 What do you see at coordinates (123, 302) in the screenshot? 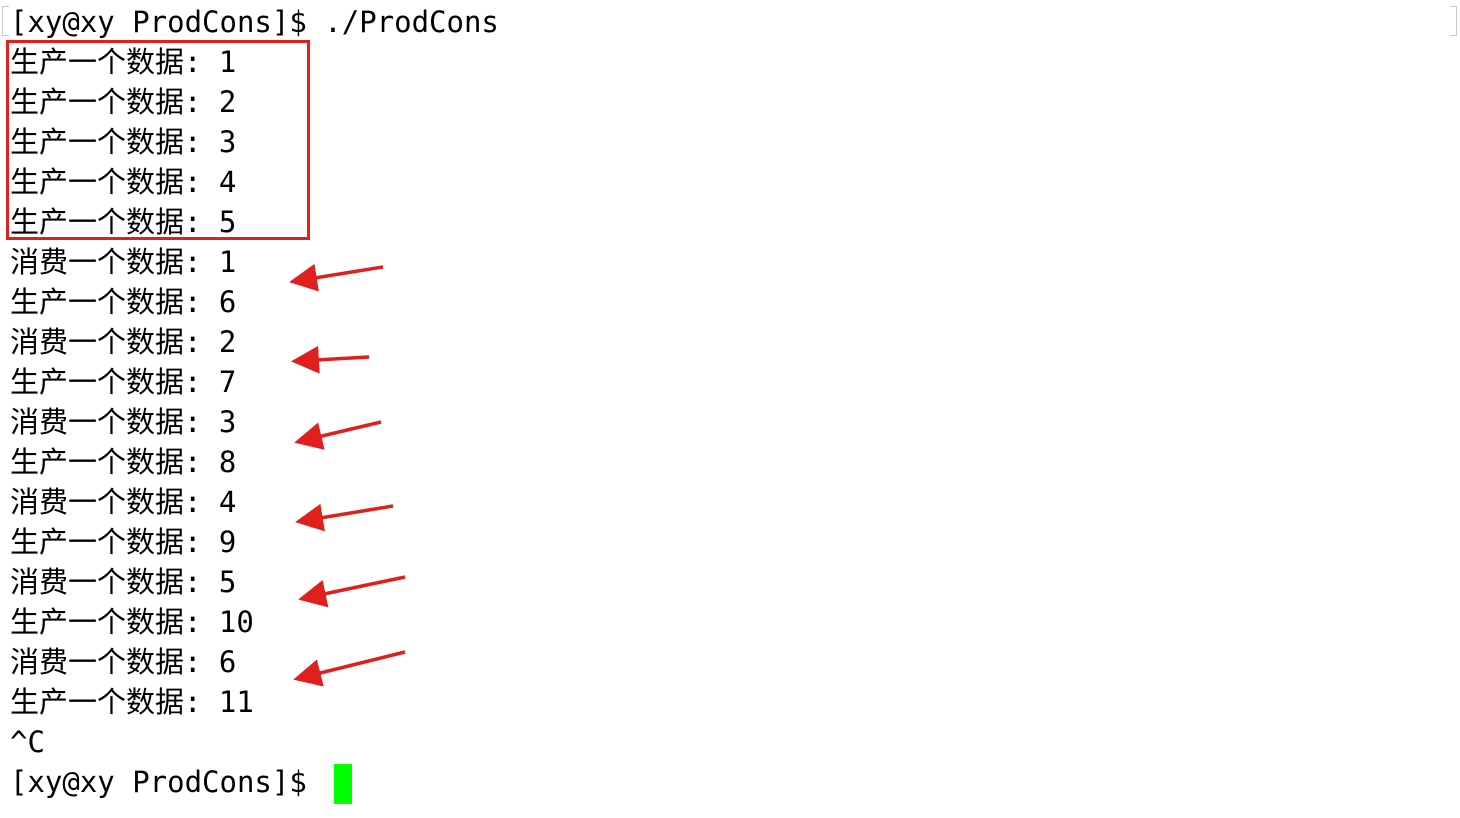
I see `output-line: 生产一个数据: 6` at bounding box center [123, 302].